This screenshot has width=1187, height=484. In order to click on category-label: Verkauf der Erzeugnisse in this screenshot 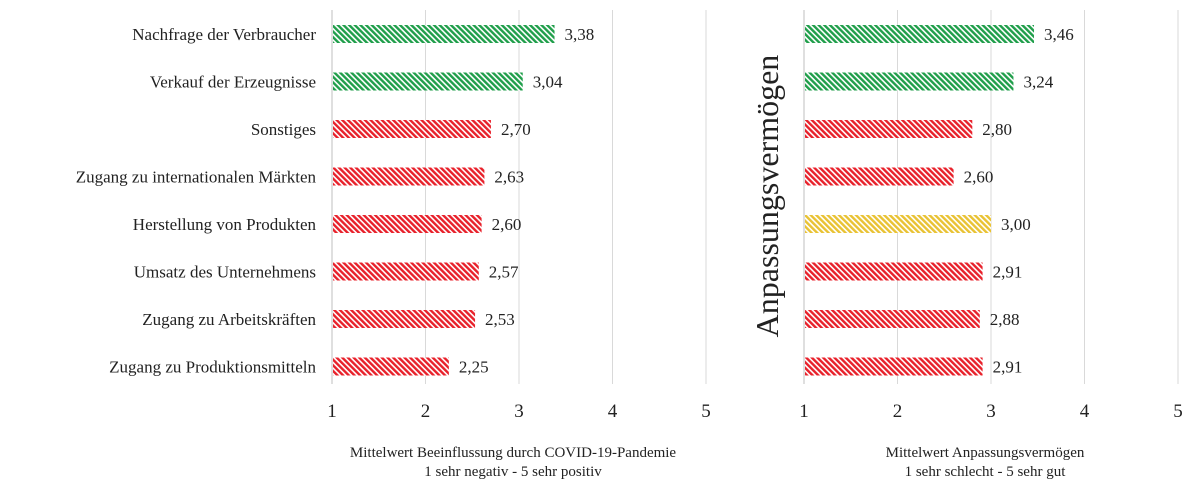, I will do `click(233, 82)`.